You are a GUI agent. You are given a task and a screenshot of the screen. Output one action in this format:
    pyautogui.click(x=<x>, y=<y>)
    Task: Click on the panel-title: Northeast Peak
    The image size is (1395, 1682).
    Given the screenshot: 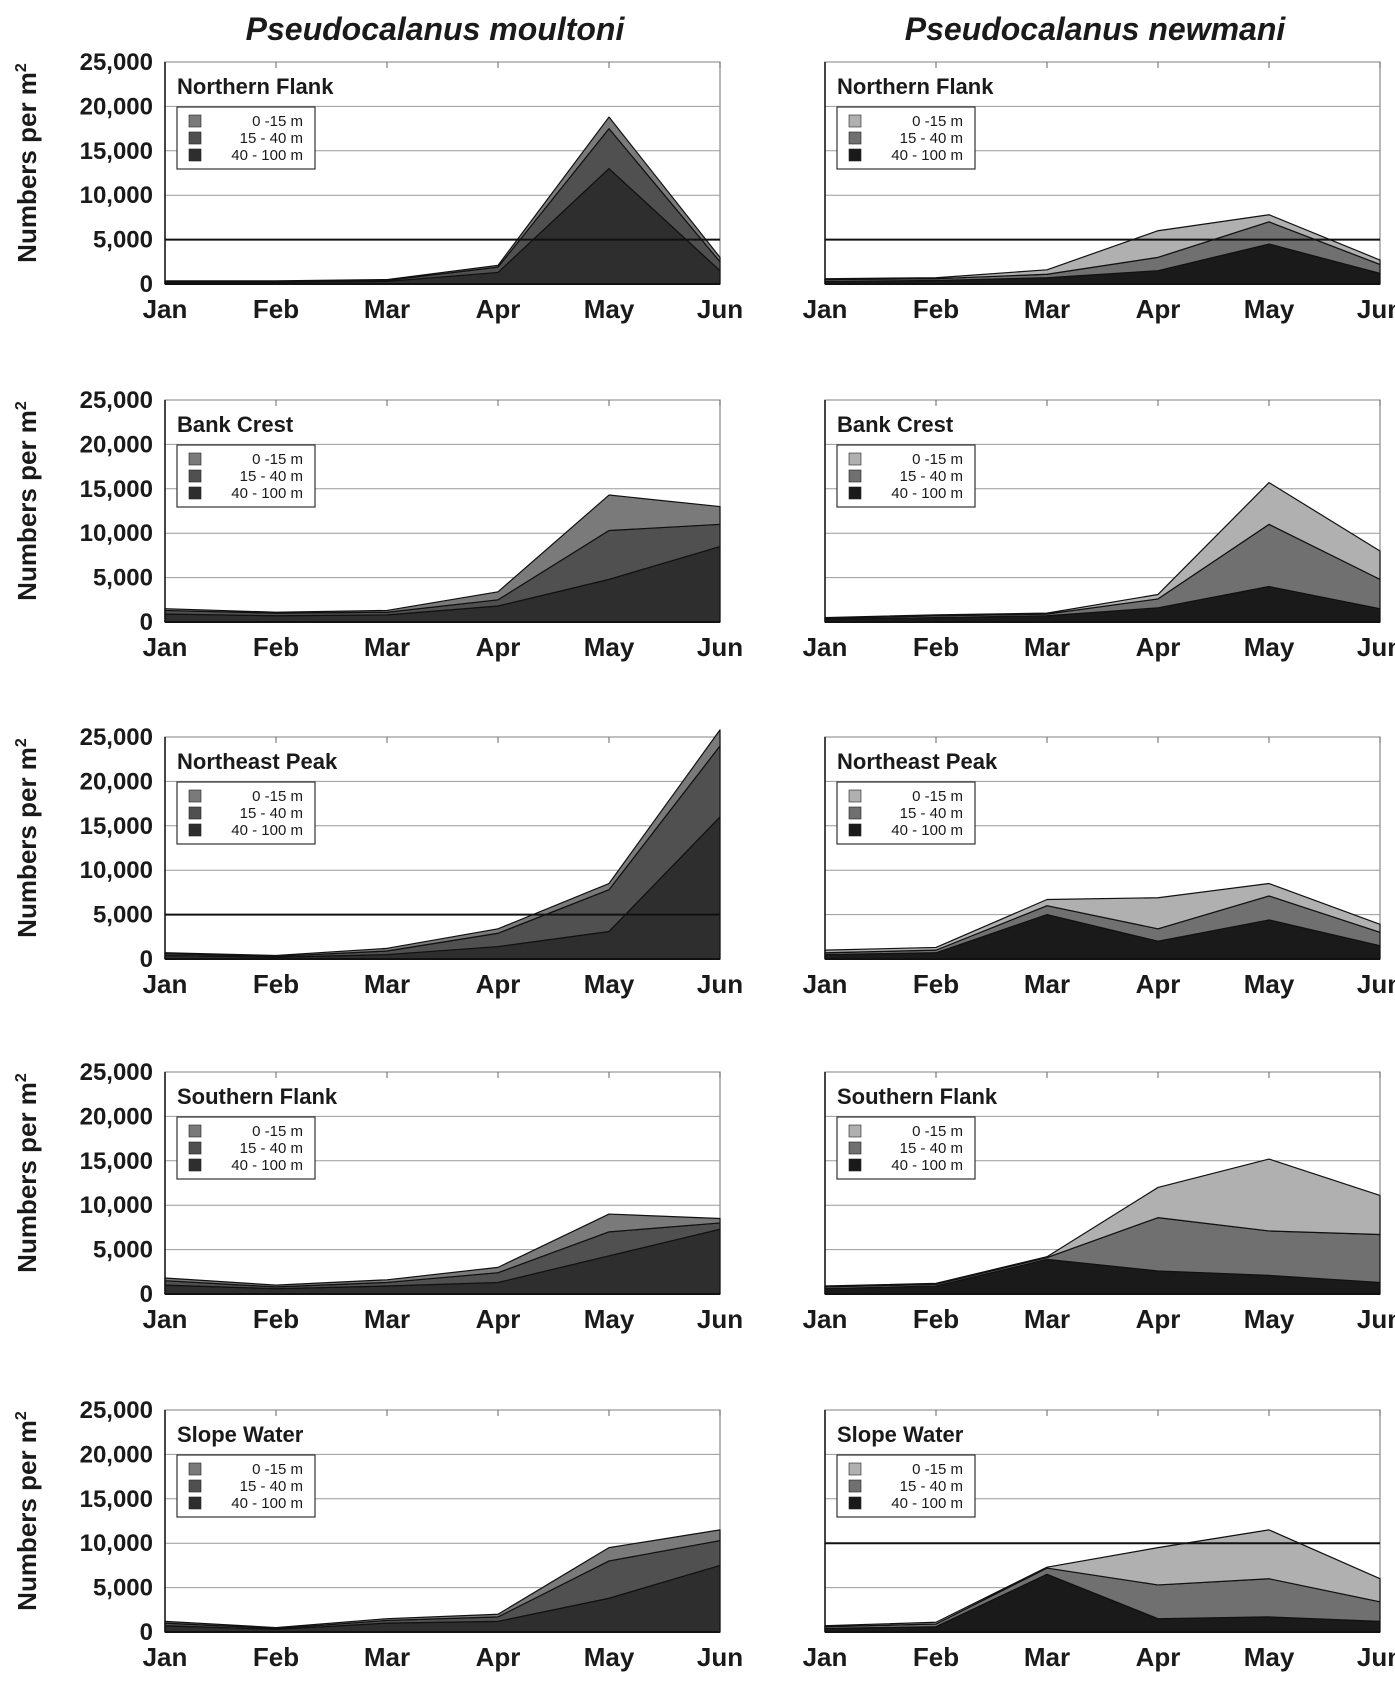 What is the action you would take?
    pyautogui.click(x=917, y=761)
    